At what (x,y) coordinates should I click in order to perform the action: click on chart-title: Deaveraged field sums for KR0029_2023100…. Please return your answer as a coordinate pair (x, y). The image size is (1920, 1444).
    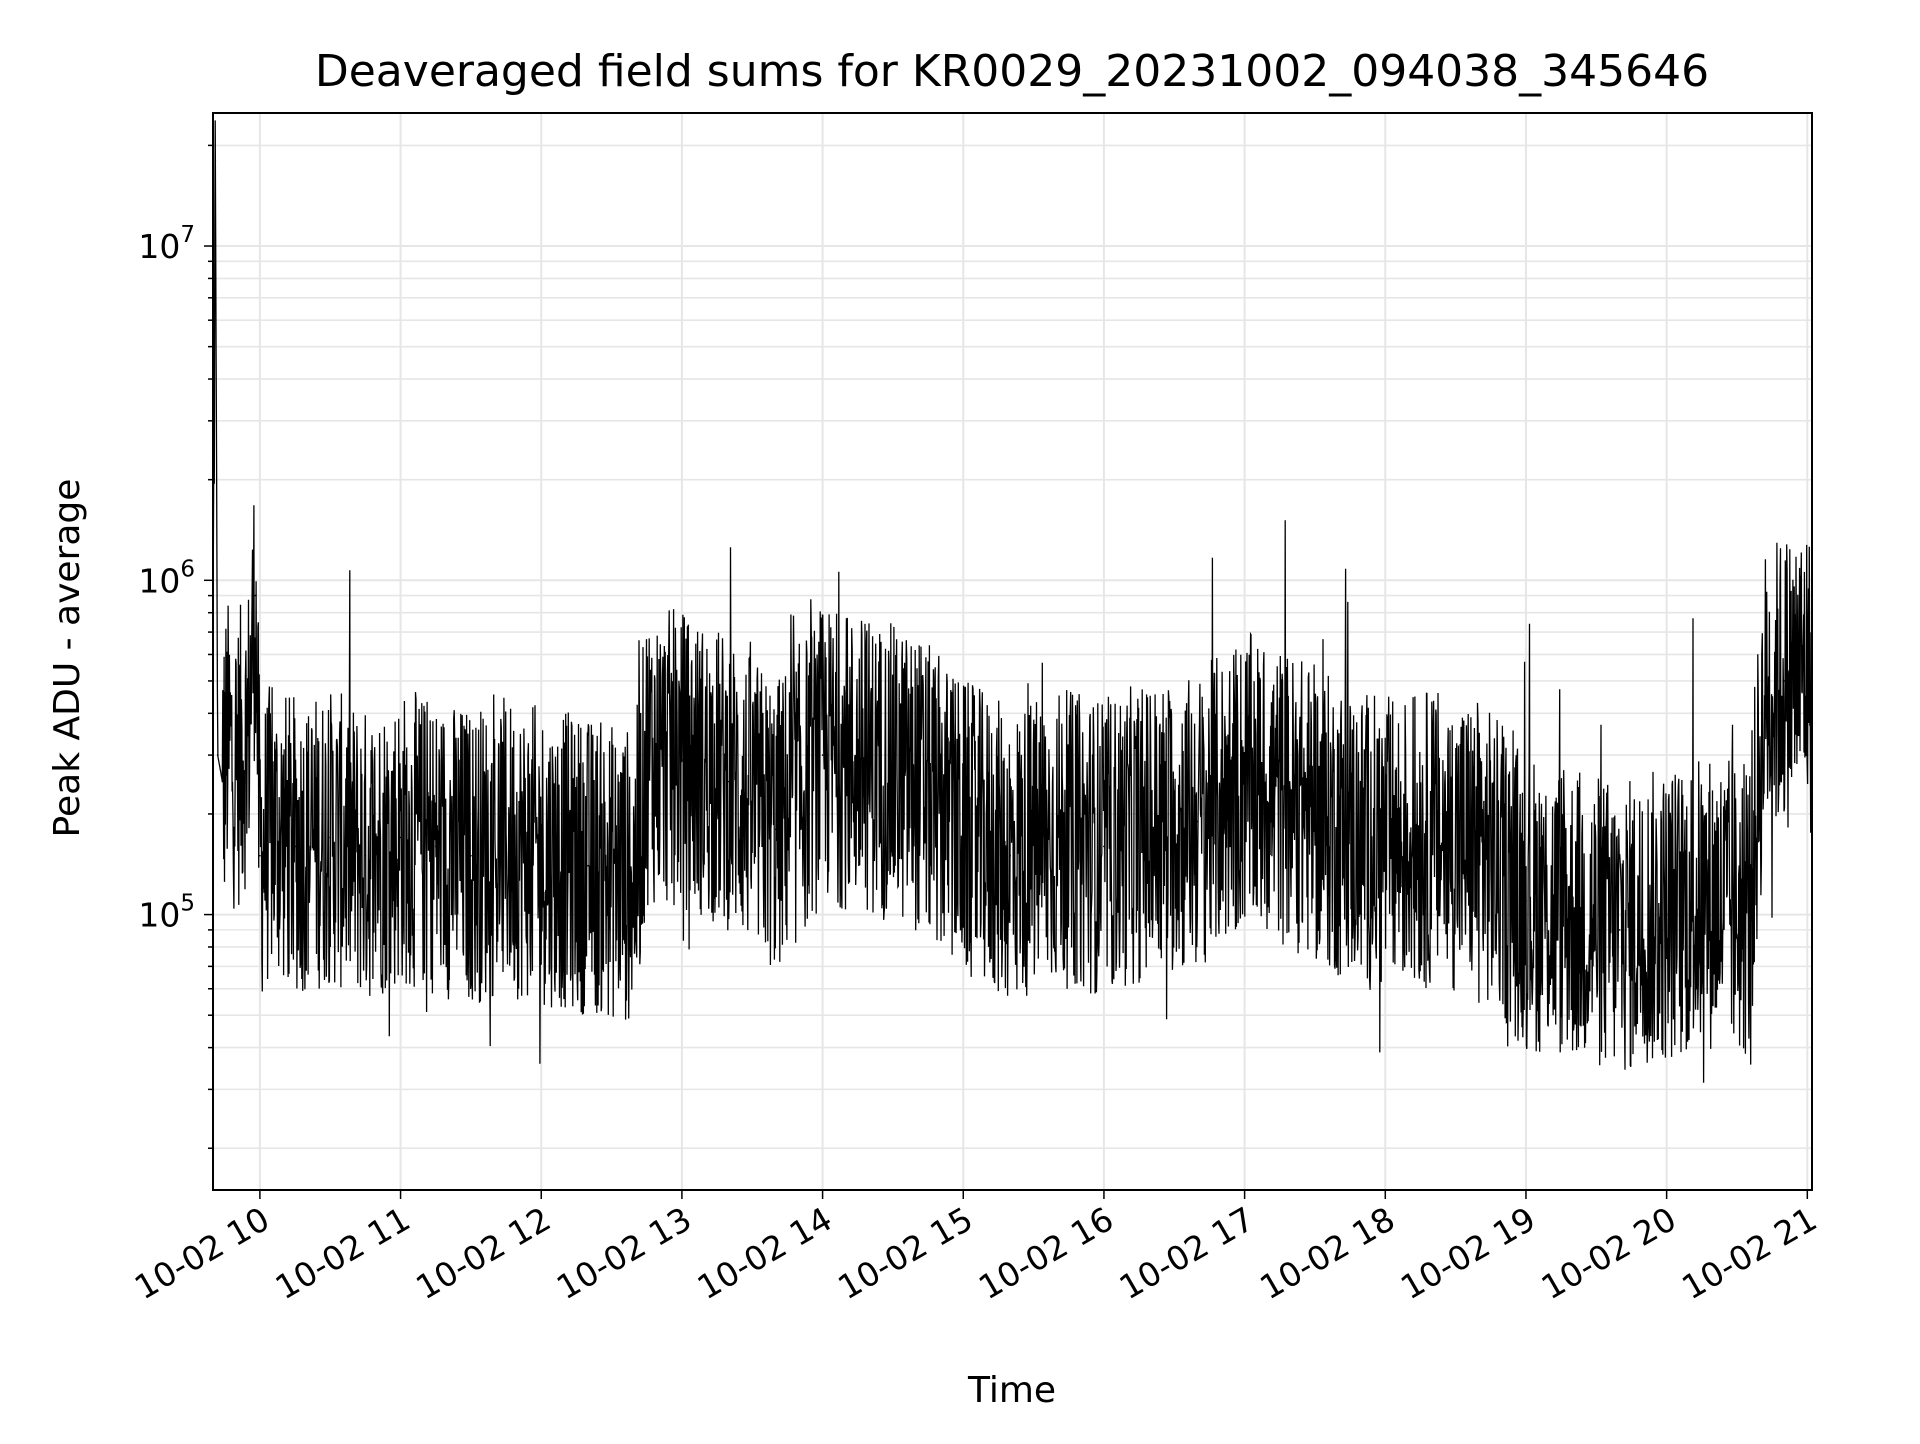
    Looking at the image, I should click on (1012, 71).